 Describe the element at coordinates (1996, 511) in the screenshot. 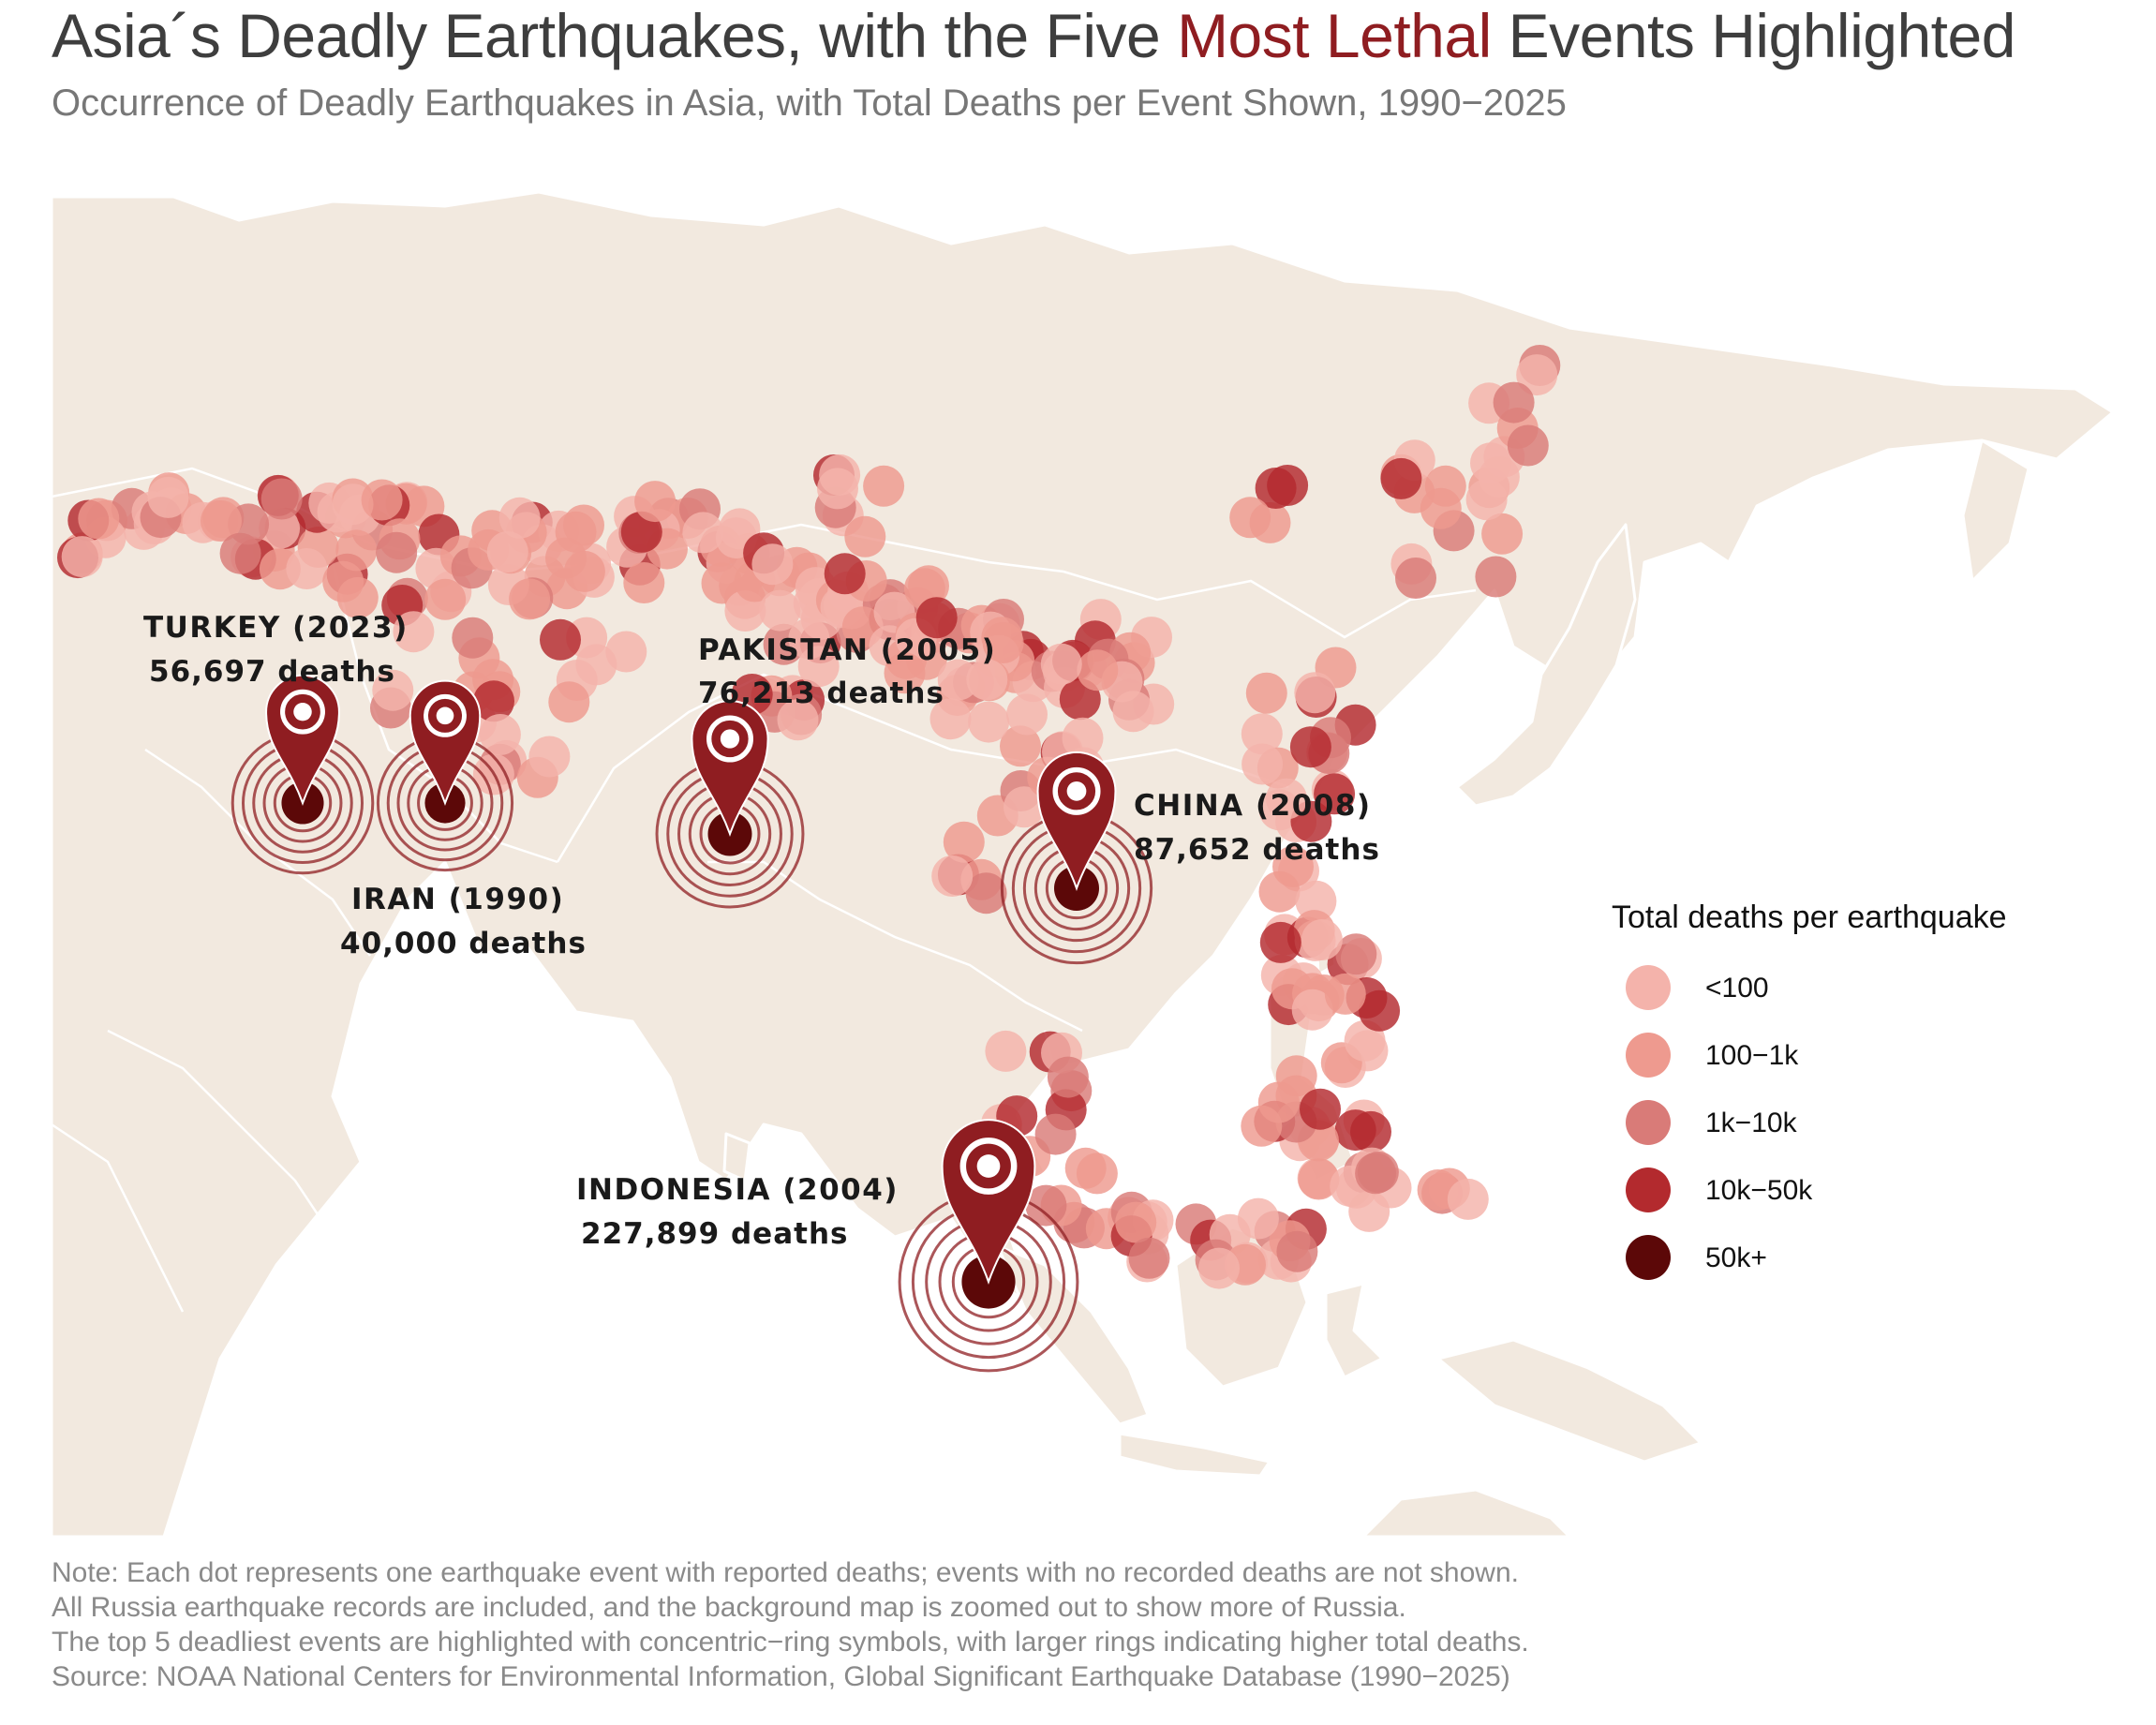

I see `land-kamchatka` at that location.